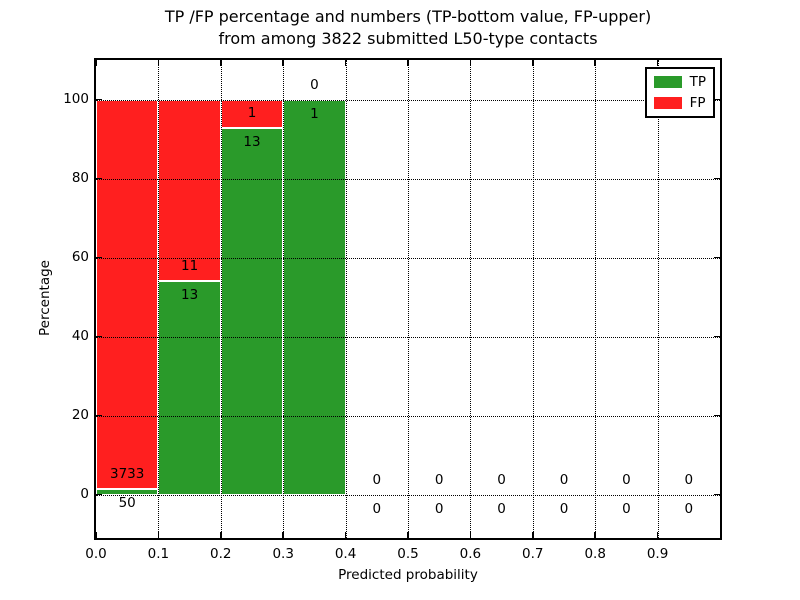 The width and height of the screenshot is (800, 600). Describe the element at coordinates (408, 575) in the screenshot. I see `x-axis-label: Predicted probability` at that location.